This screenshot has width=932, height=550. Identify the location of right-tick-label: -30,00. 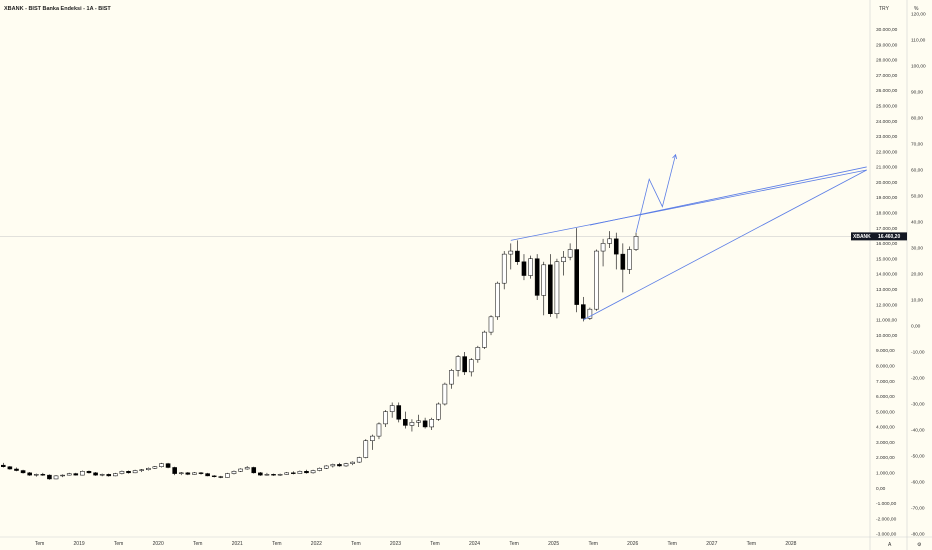
(918, 405).